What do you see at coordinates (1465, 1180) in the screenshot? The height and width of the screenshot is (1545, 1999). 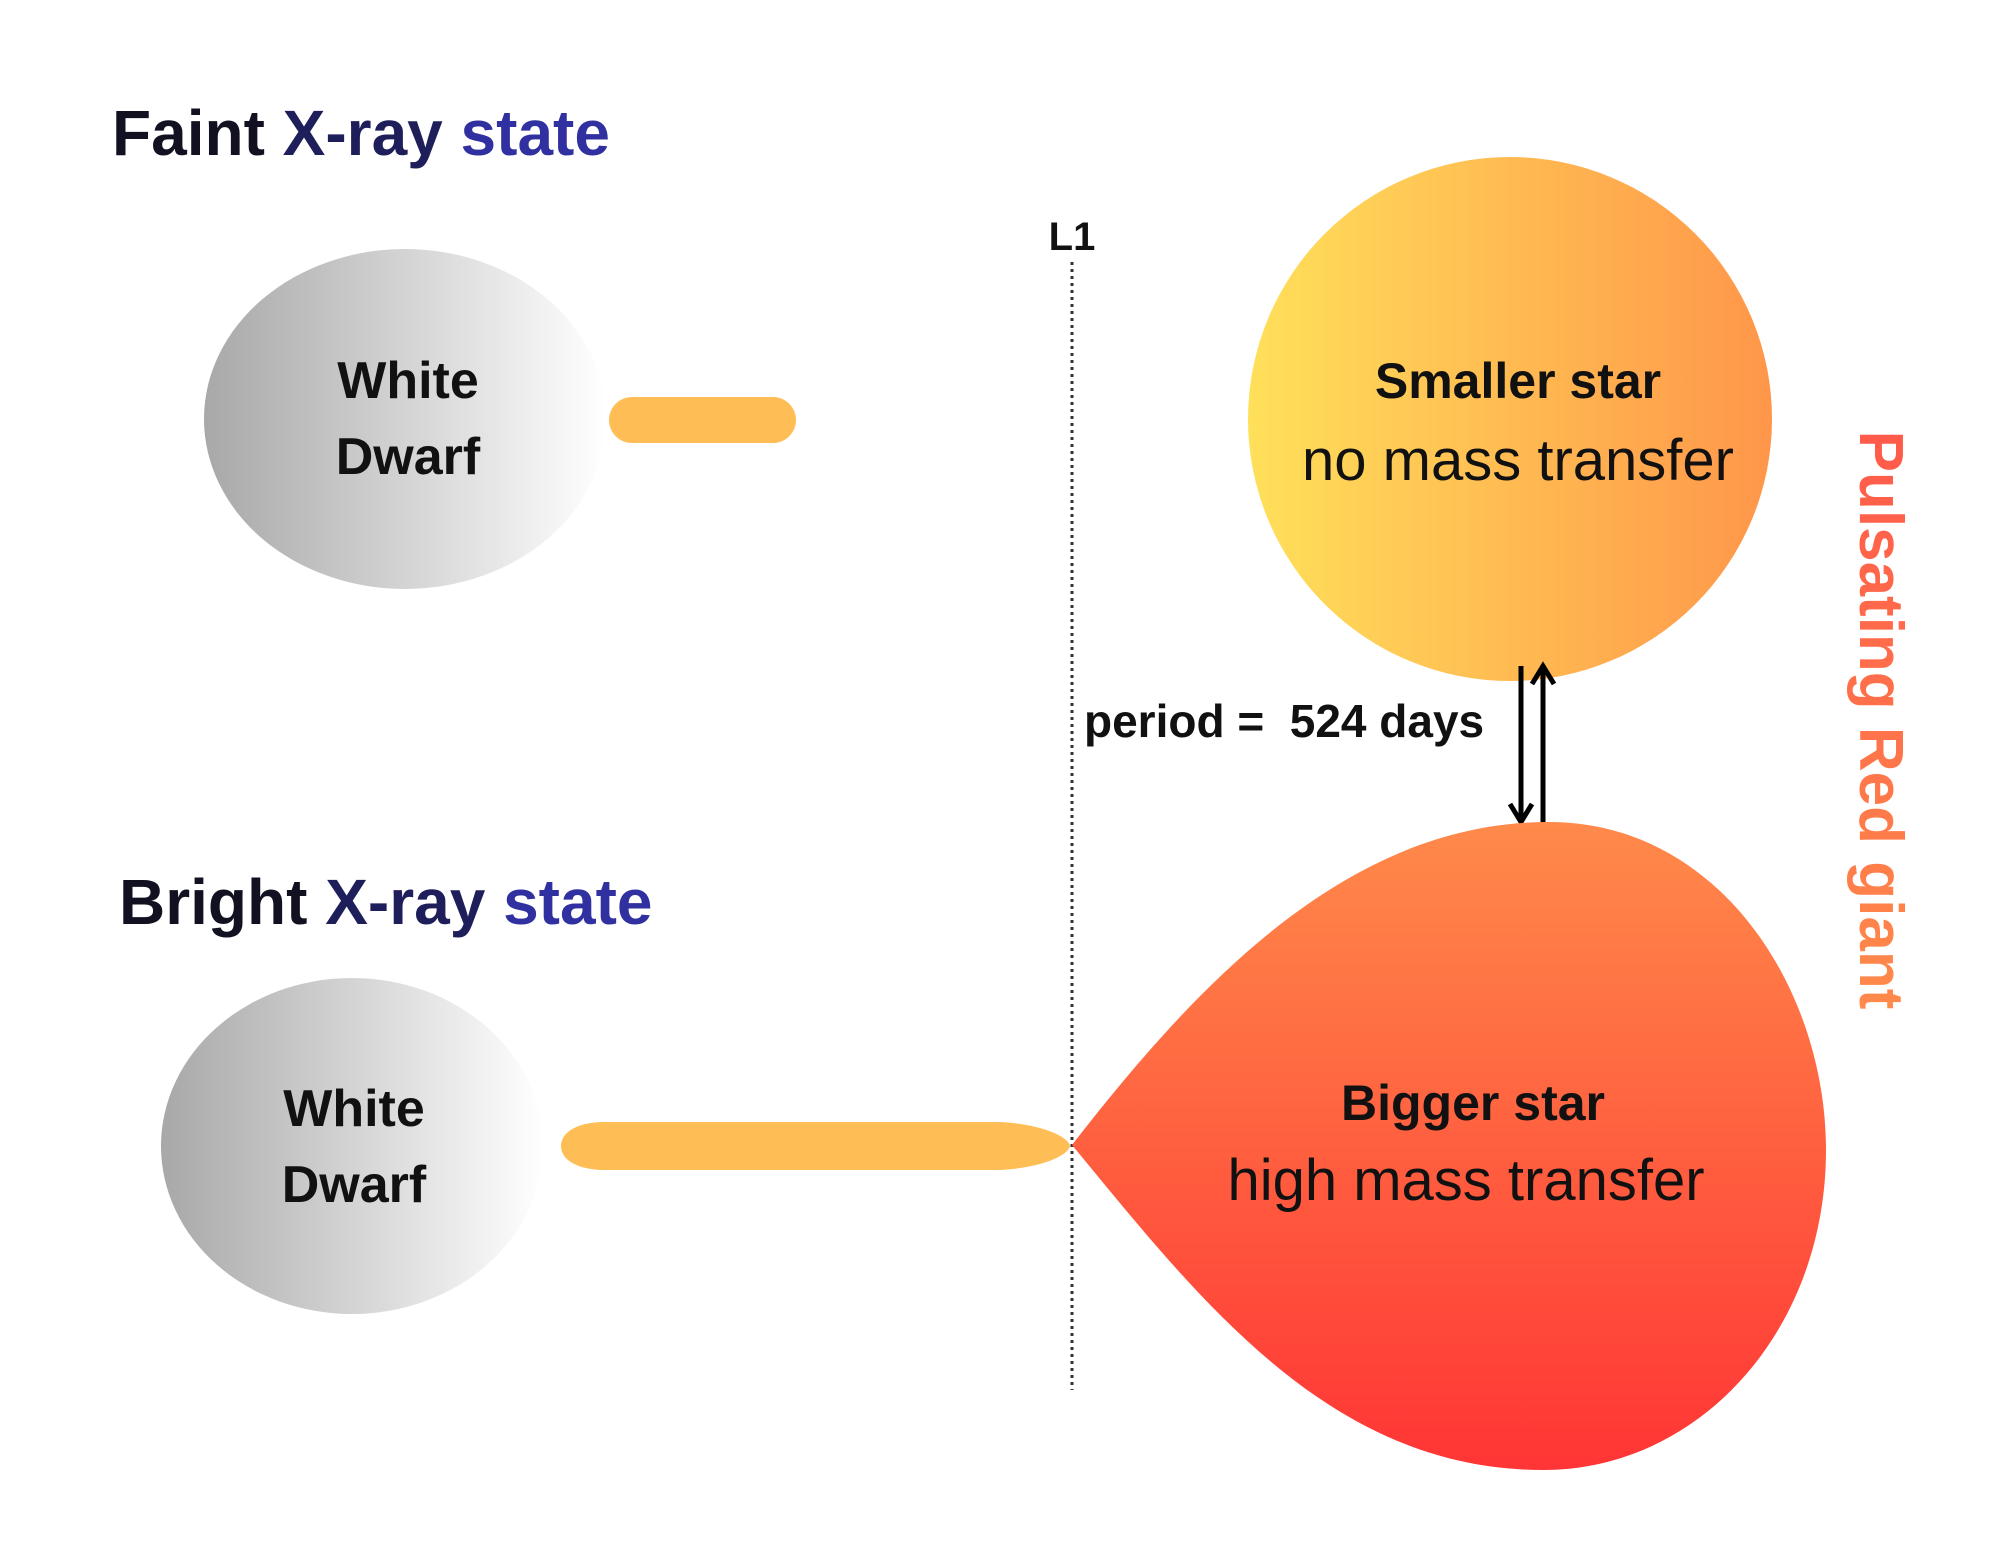 I see `star-note: high mass transfer` at bounding box center [1465, 1180].